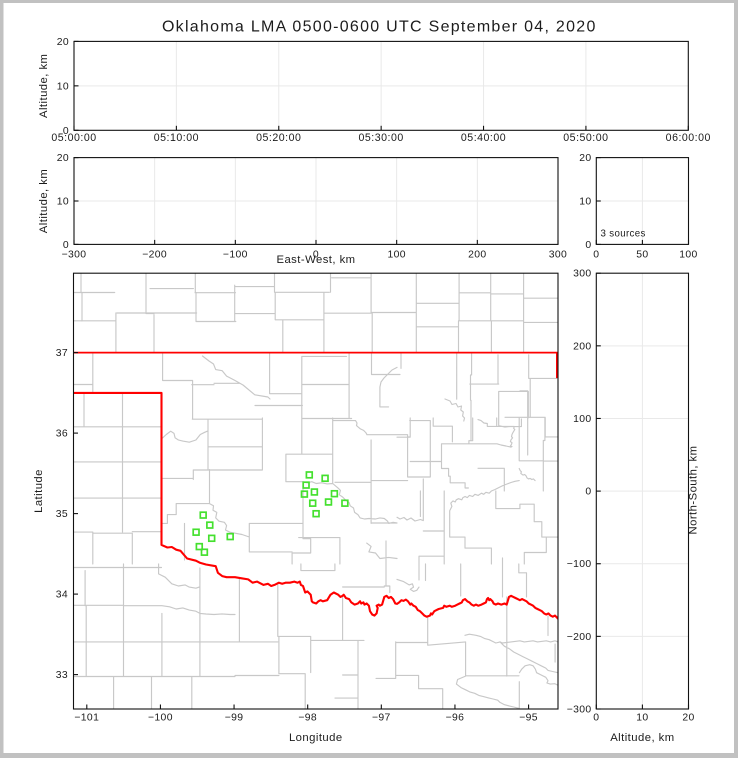 This screenshot has width=738, height=758. I want to click on svg-text: −96, so click(455, 718).